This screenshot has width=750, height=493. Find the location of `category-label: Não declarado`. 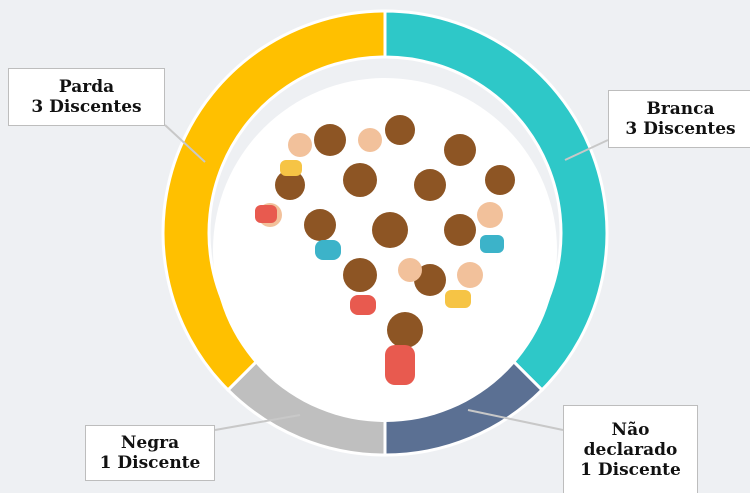

category-label: Não declarado is located at coordinates (630, 440).